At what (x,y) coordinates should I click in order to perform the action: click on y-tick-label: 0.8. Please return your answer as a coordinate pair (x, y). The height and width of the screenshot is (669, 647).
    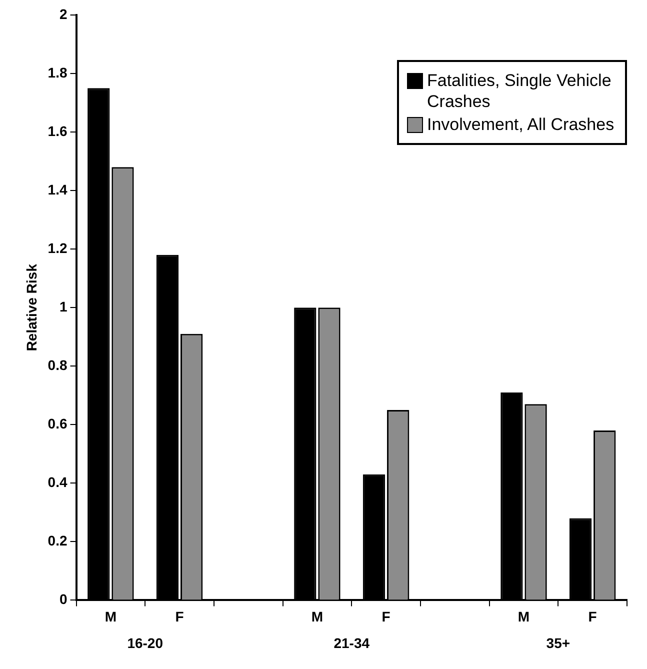
    Looking at the image, I should click on (58, 364).